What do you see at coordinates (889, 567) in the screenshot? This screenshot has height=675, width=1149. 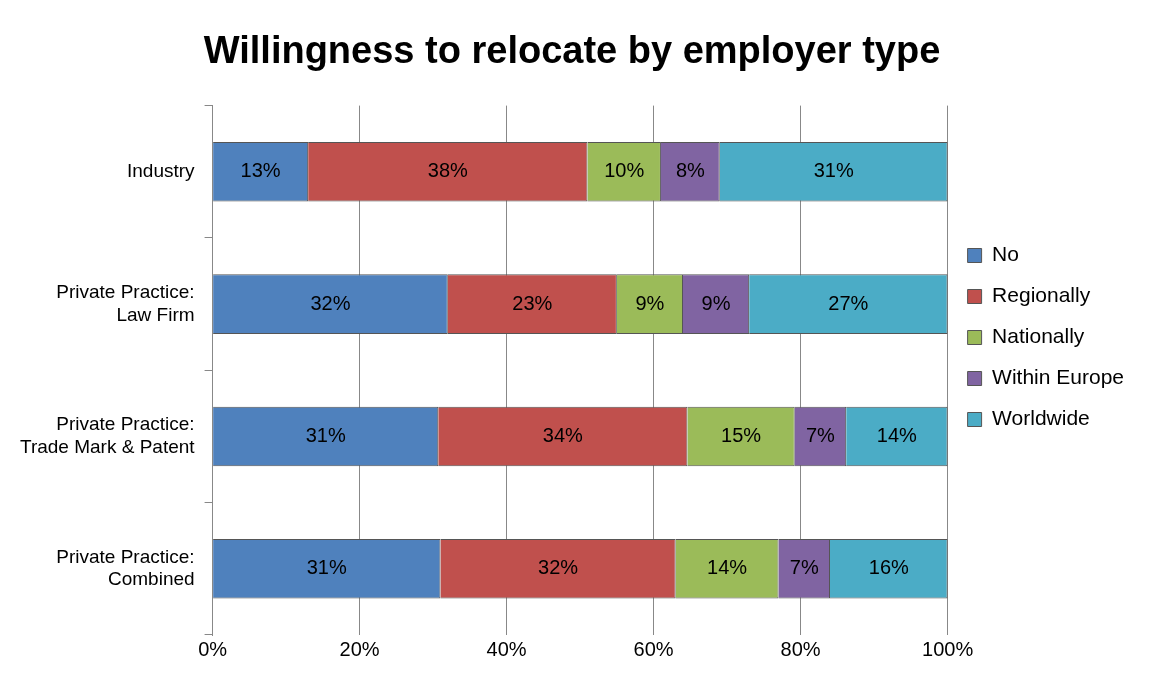 I see `data-label: 16%` at bounding box center [889, 567].